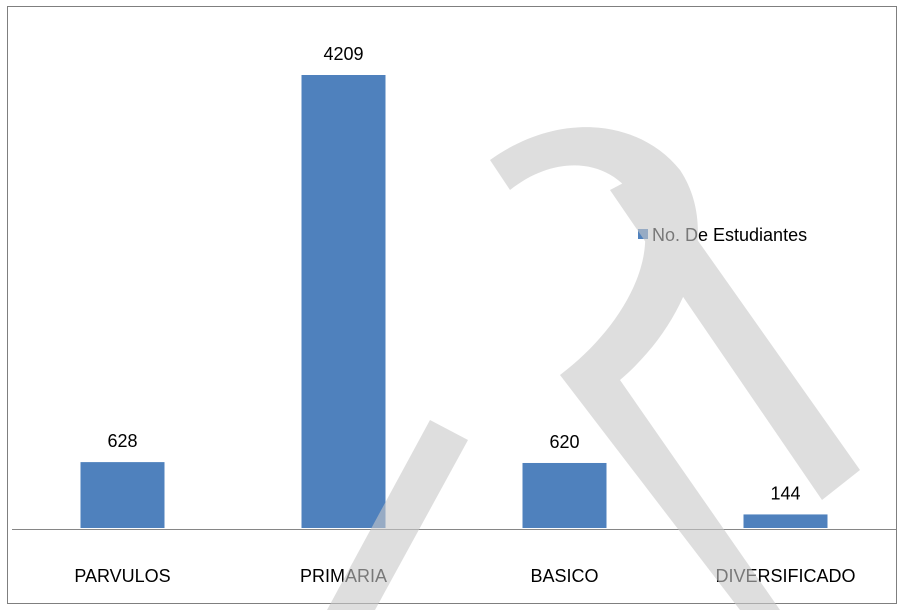  Describe the element at coordinates (122, 576) in the screenshot. I see `x-tick-label-parvulos: PARVULOS` at that location.